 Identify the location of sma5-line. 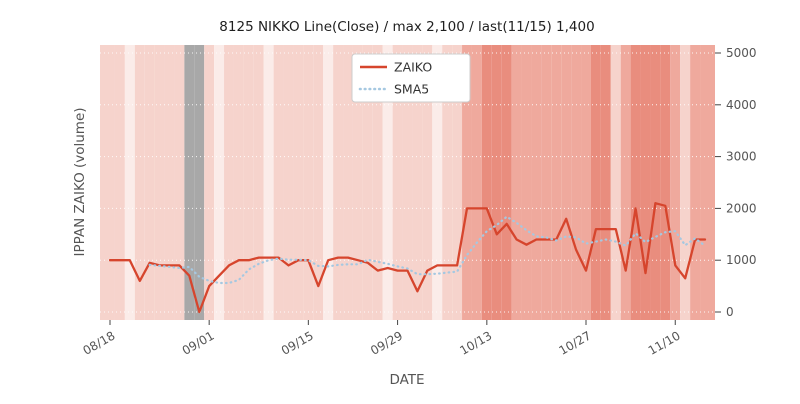
(427, 250).